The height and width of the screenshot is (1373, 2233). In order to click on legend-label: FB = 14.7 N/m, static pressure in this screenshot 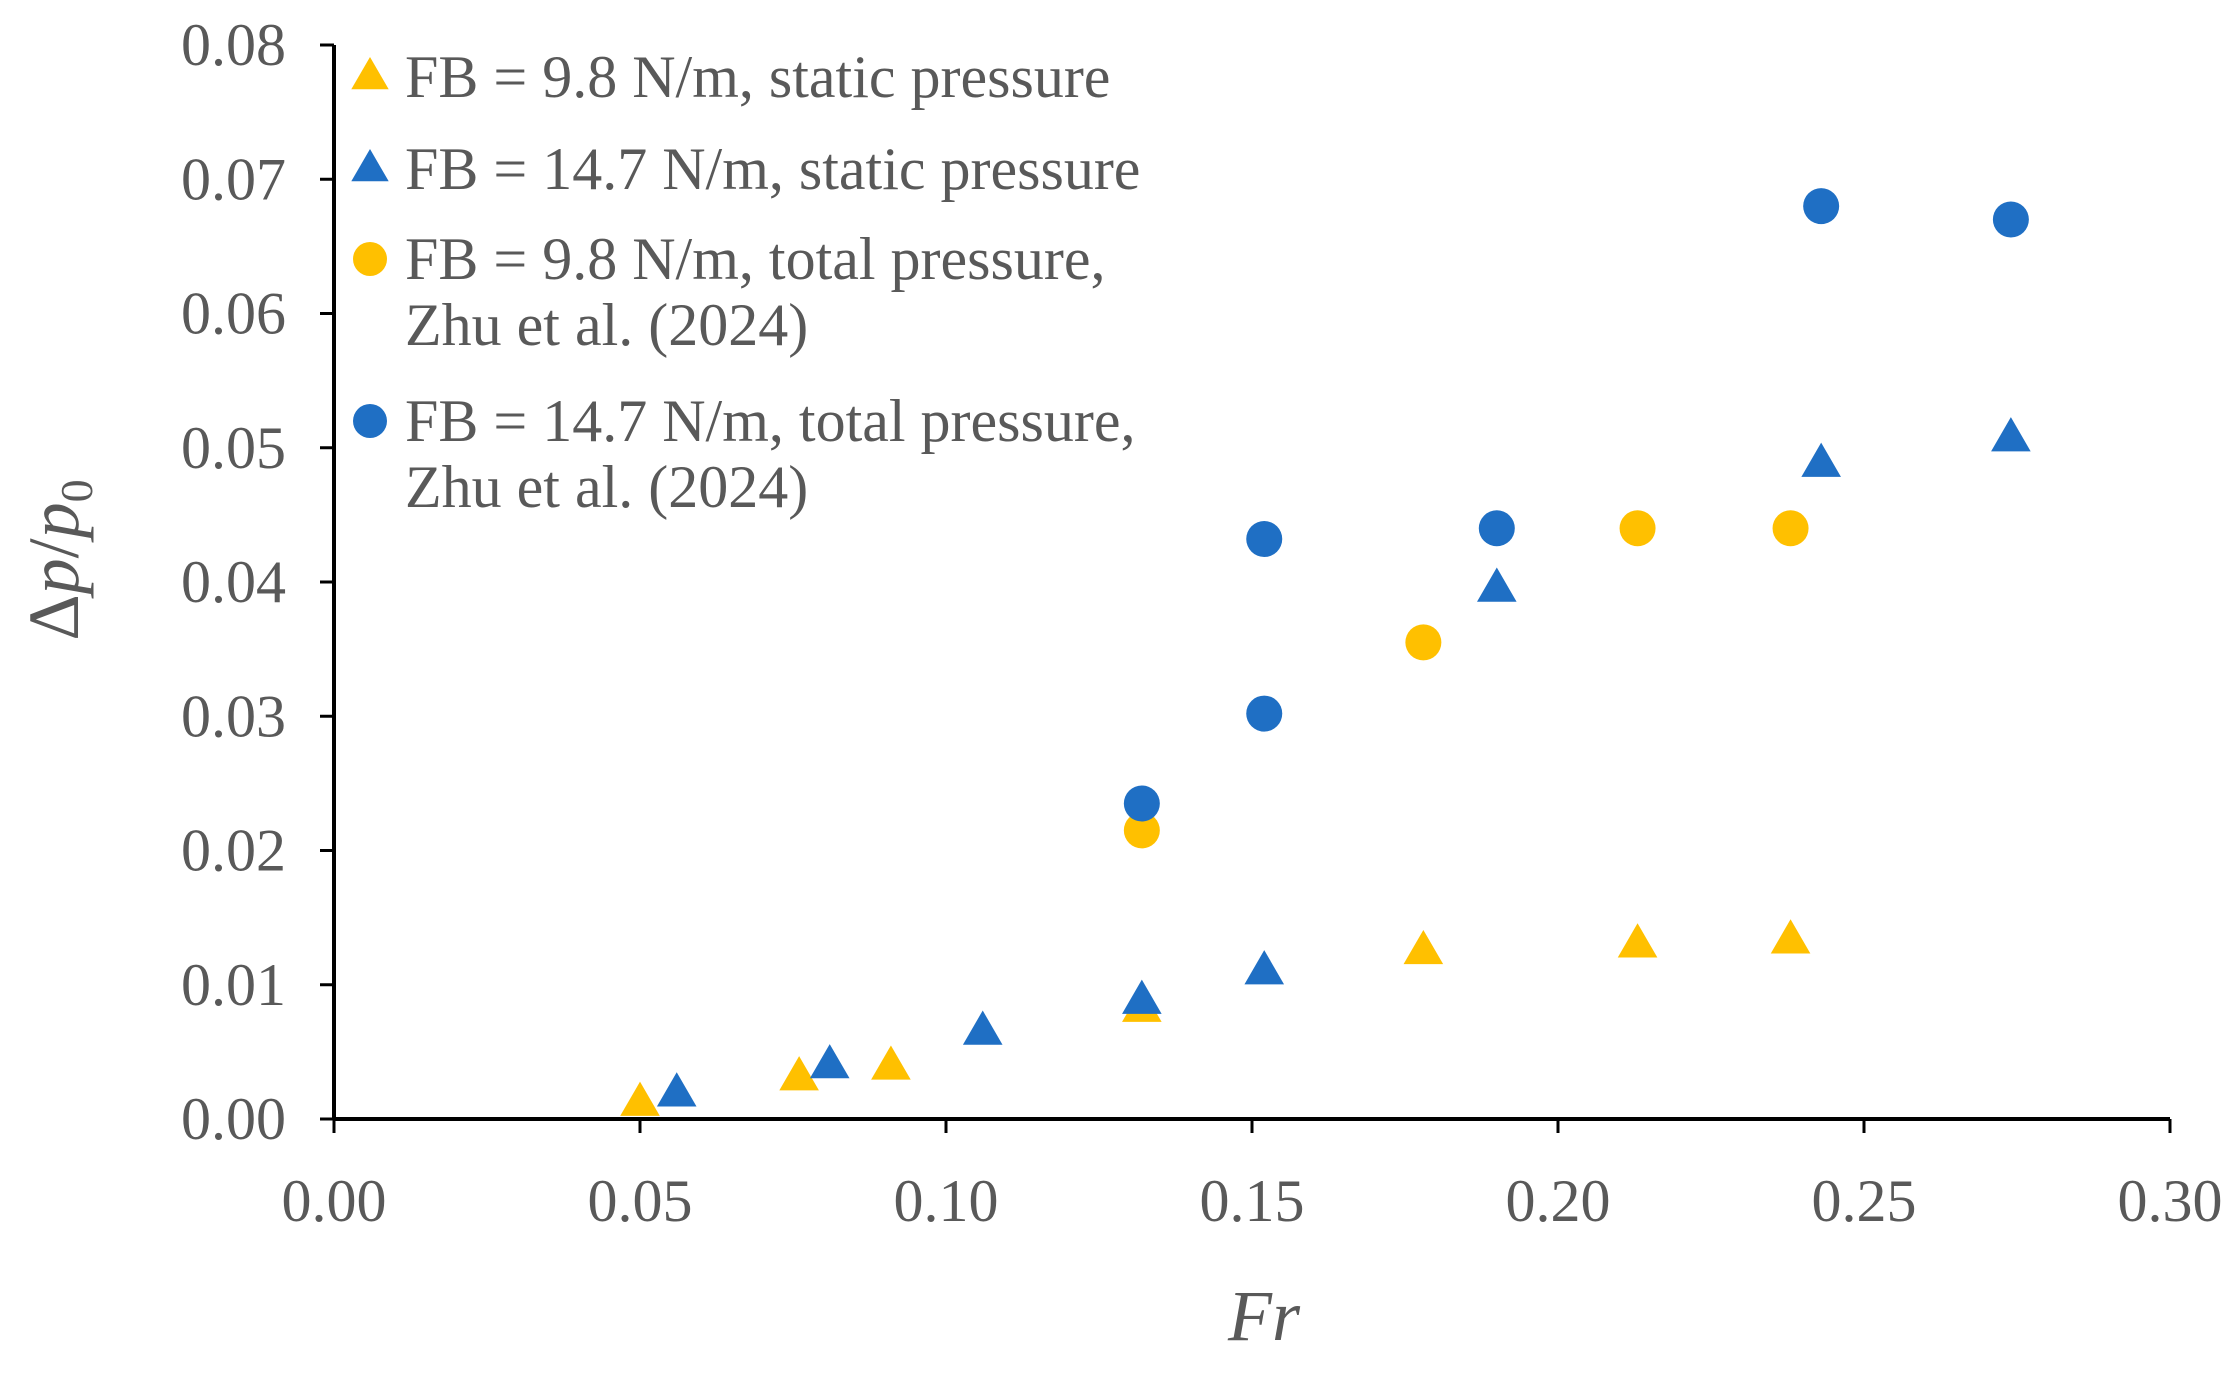, I will do `click(772, 169)`.